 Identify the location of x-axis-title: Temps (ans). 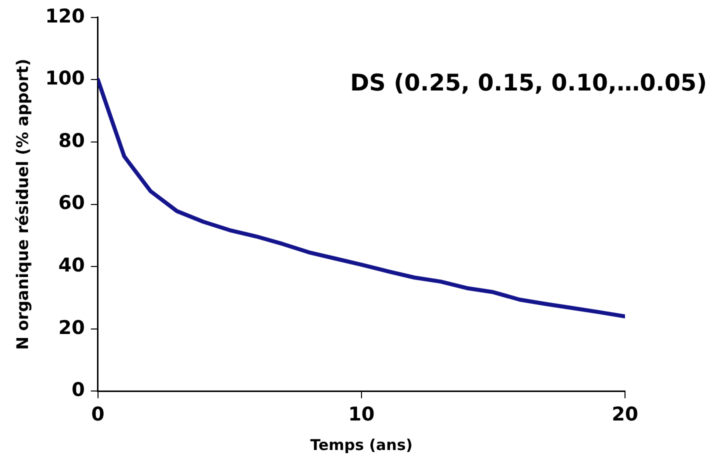
(361, 445).